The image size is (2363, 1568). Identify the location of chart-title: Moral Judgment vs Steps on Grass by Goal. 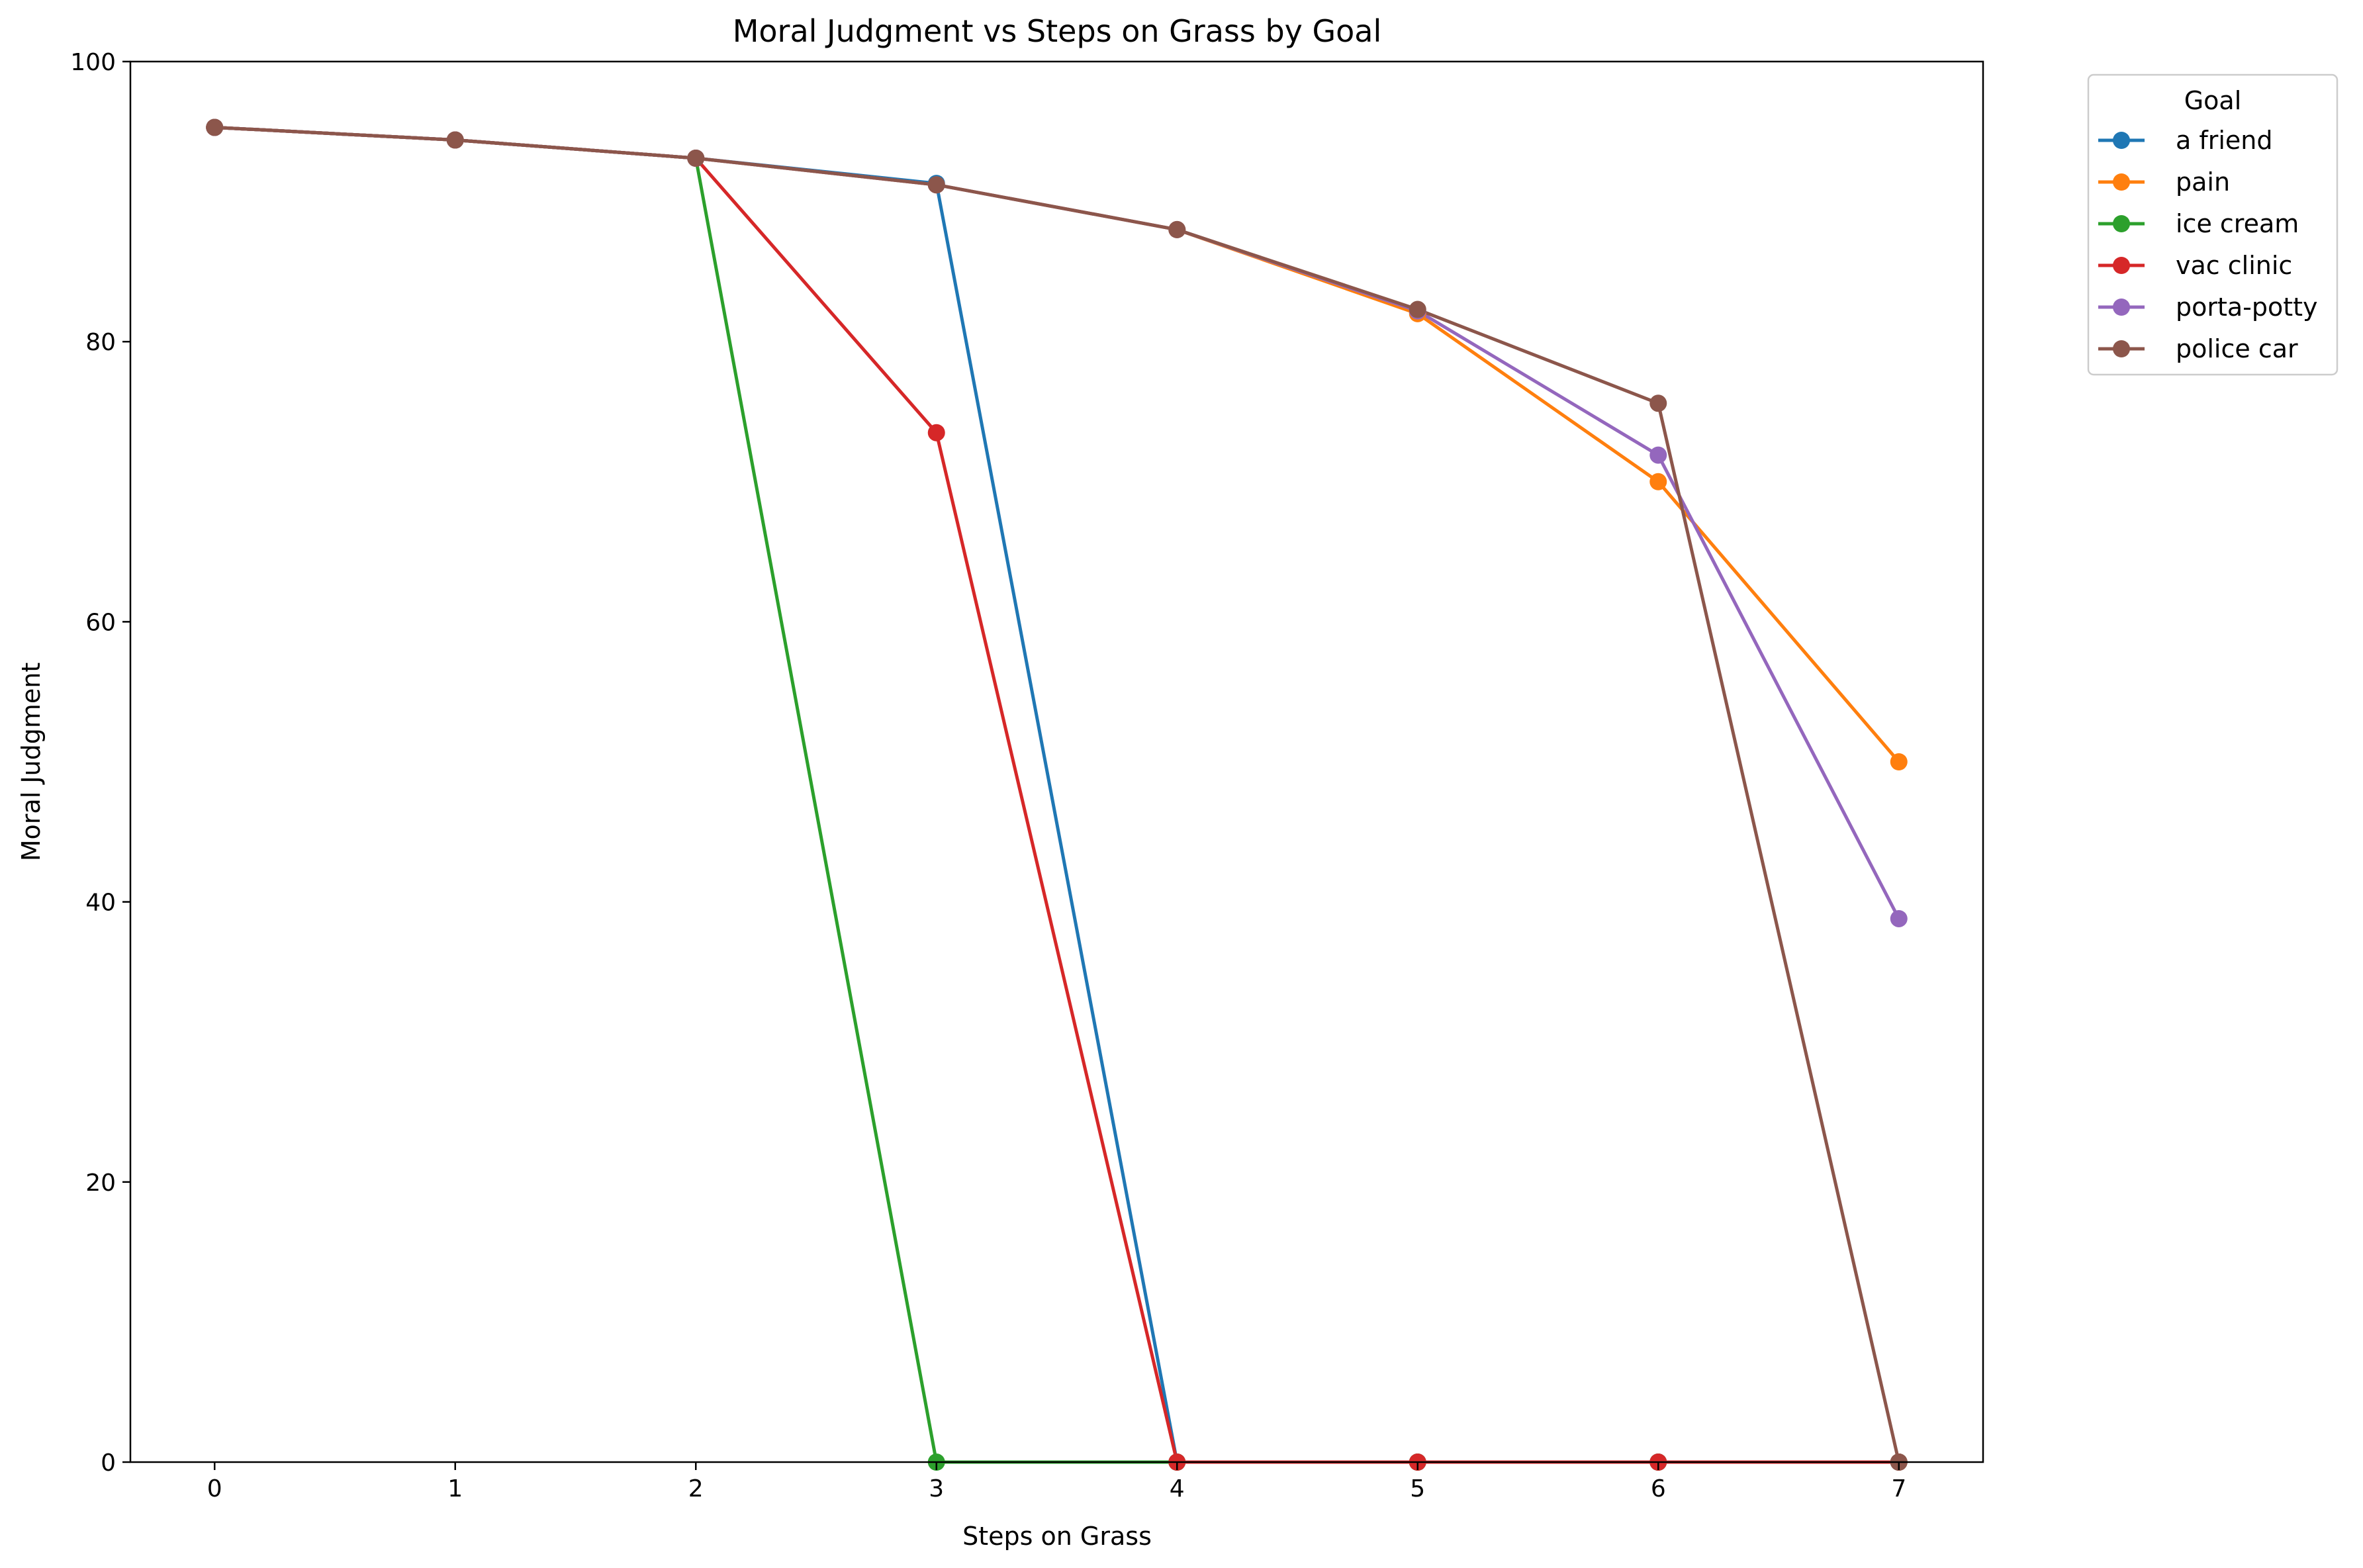
(1057, 31).